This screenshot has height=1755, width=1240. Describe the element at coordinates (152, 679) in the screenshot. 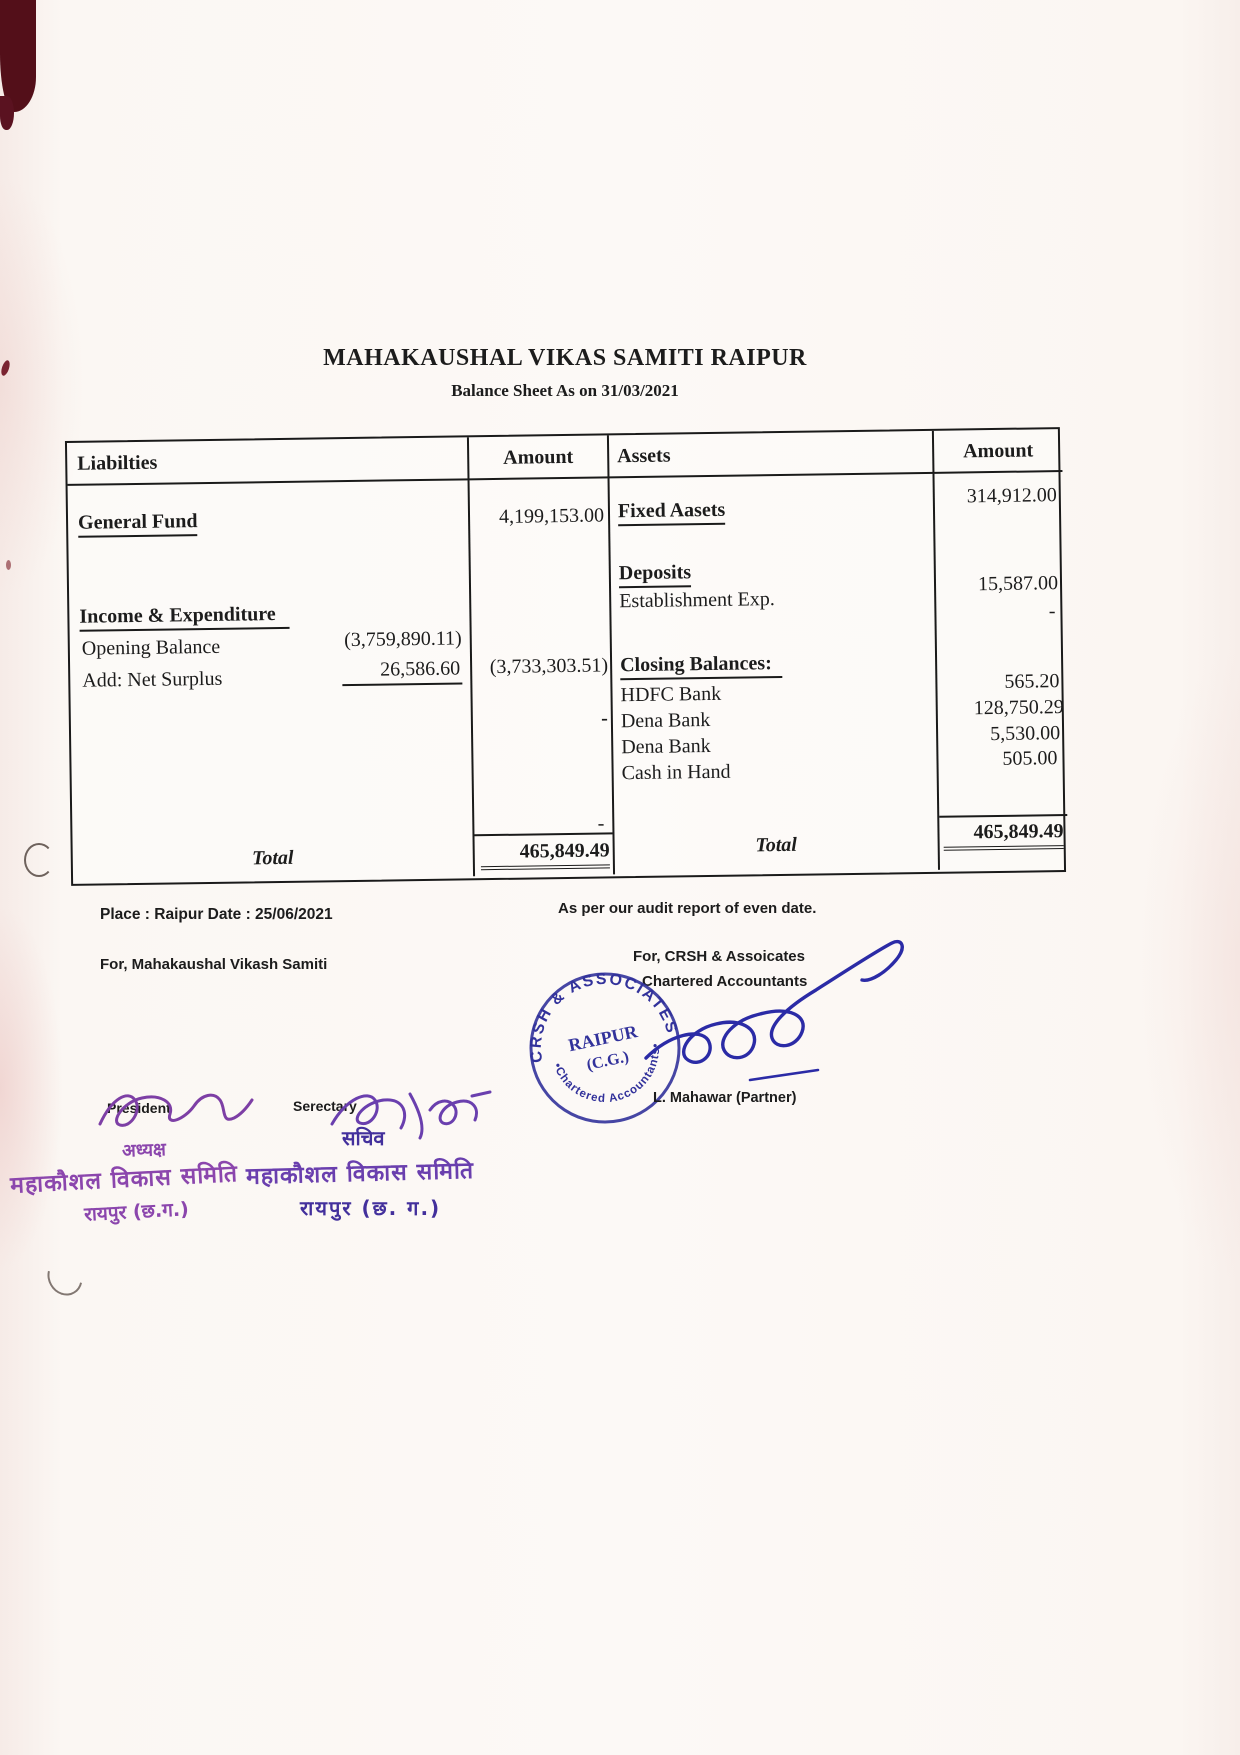

I see `net-surplus-label: Add: Net Surplus` at that location.